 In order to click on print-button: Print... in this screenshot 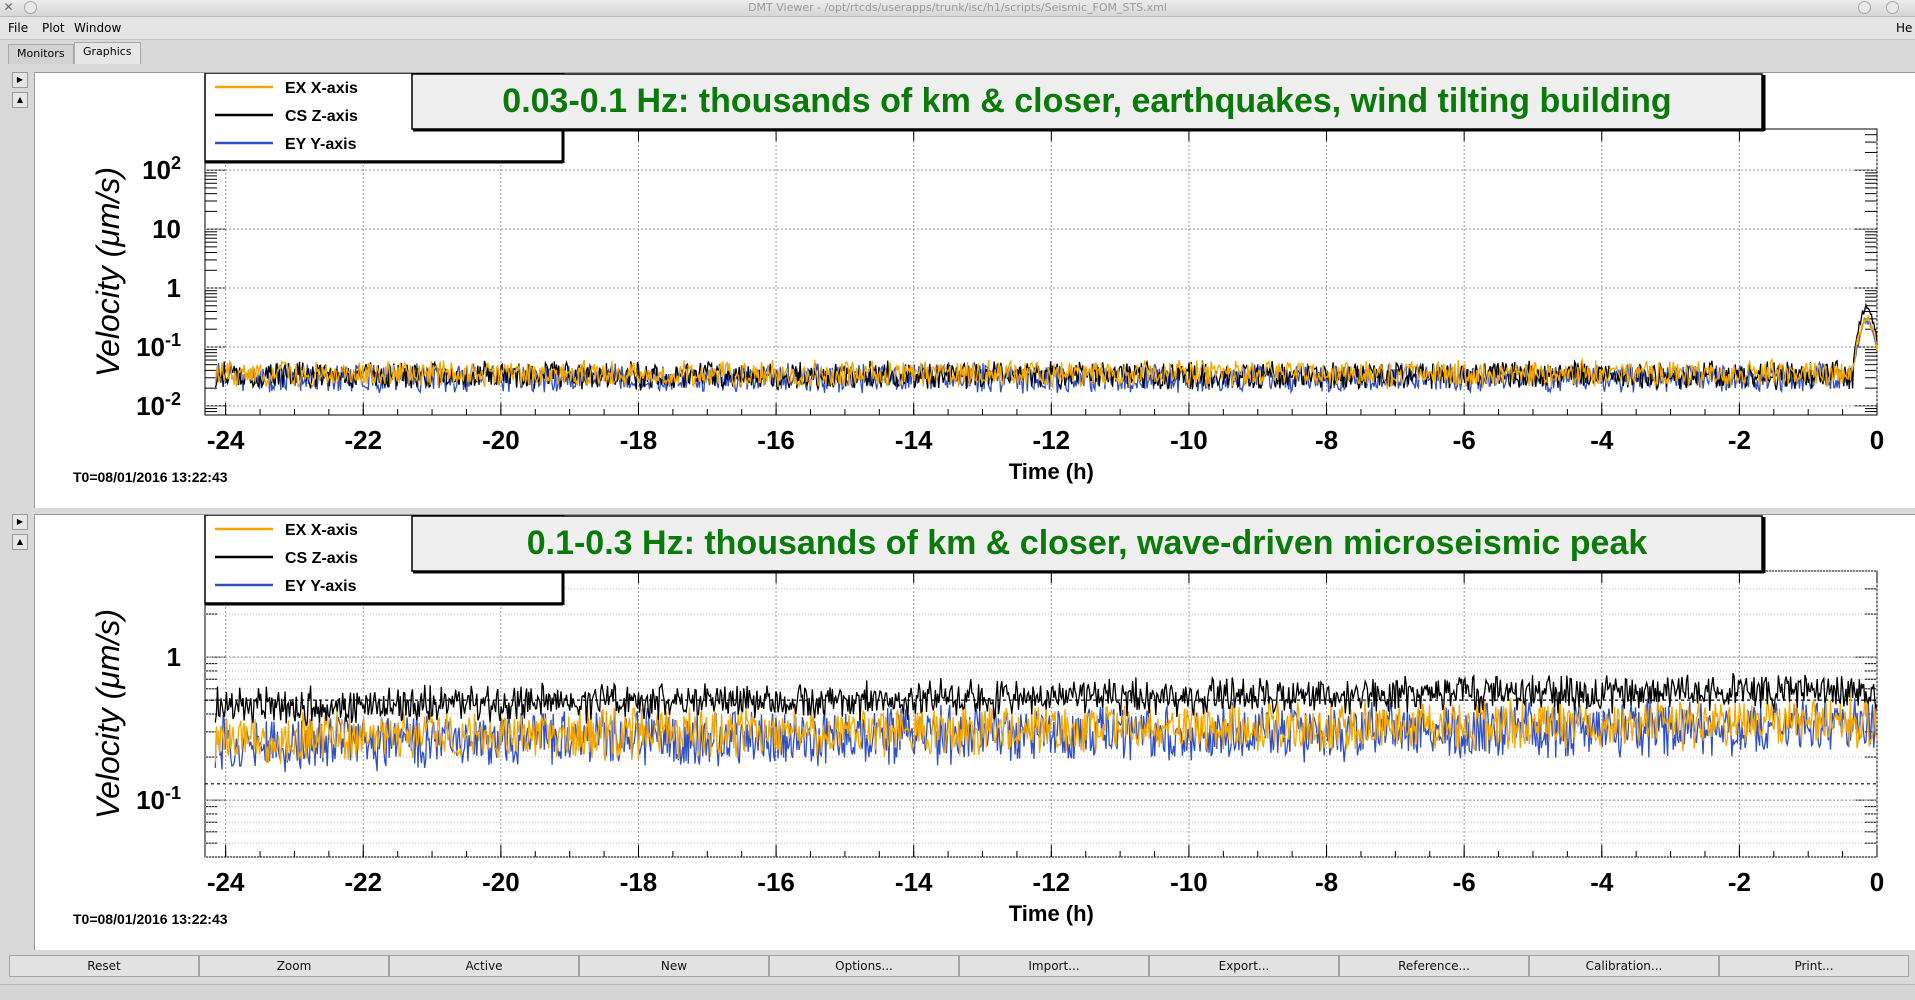, I will do `click(1814, 966)`.